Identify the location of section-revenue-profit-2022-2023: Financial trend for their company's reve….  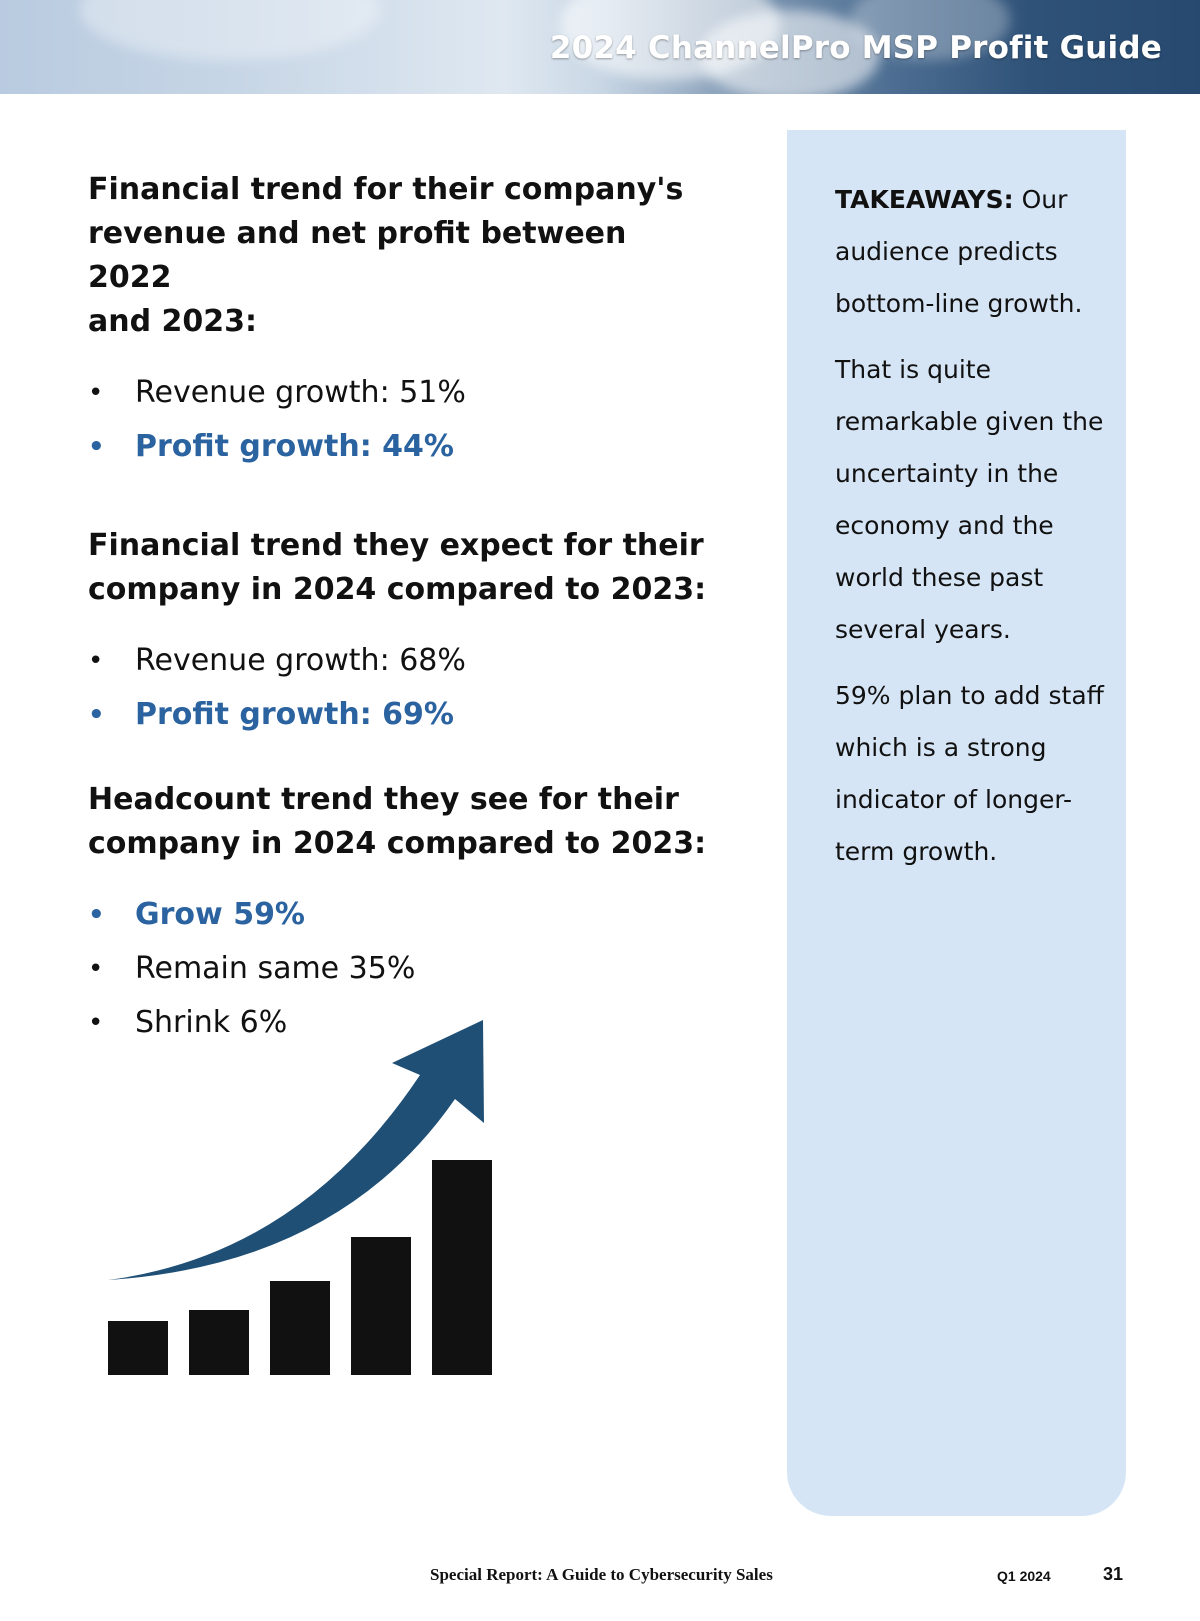
(398, 321).